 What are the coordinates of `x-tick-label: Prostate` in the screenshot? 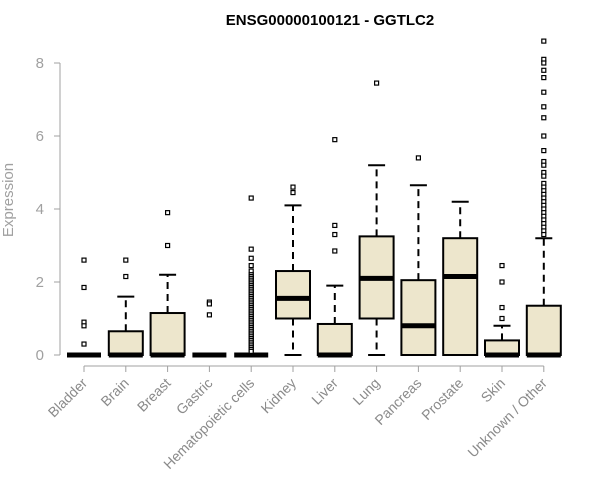 It's located at (442, 399).